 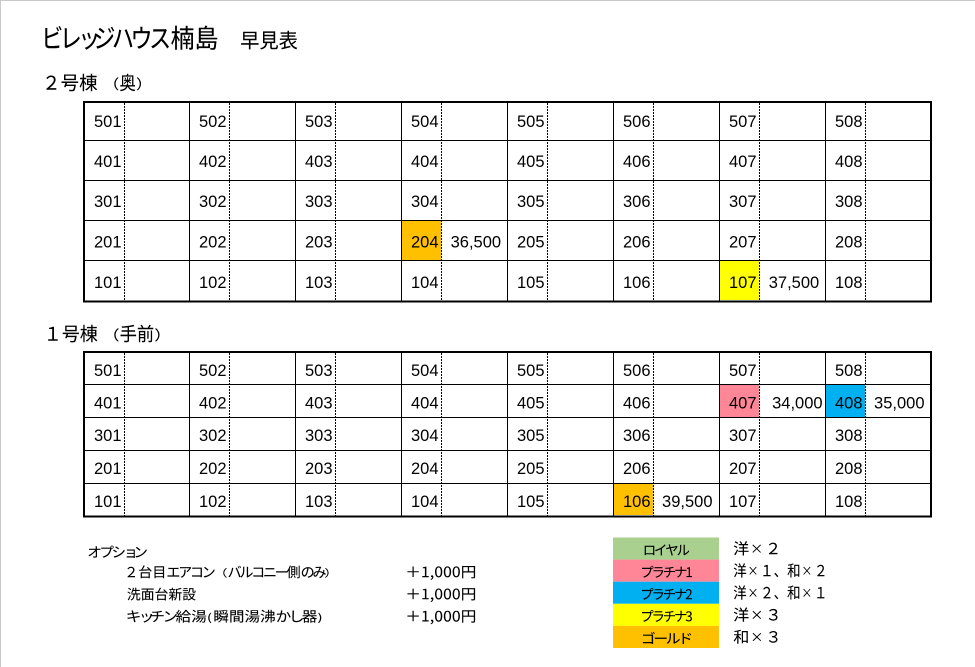 What do you see at coordinates (687, 502) in the screenshot?
I see `svg-text: 39,500` at bounding box center [687, 502].